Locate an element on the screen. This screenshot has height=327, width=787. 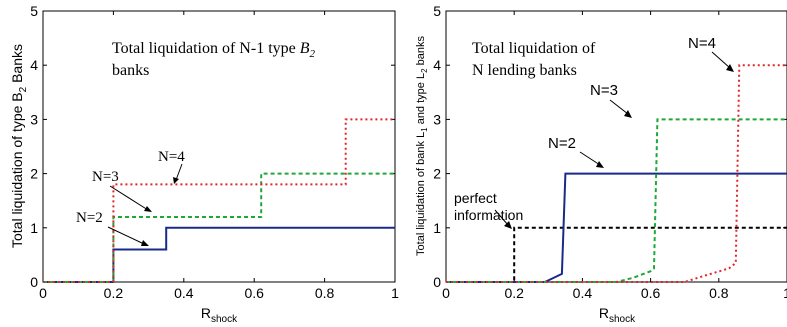
right-title-line1: Total liquidation of is located at coordinates (534, 48).